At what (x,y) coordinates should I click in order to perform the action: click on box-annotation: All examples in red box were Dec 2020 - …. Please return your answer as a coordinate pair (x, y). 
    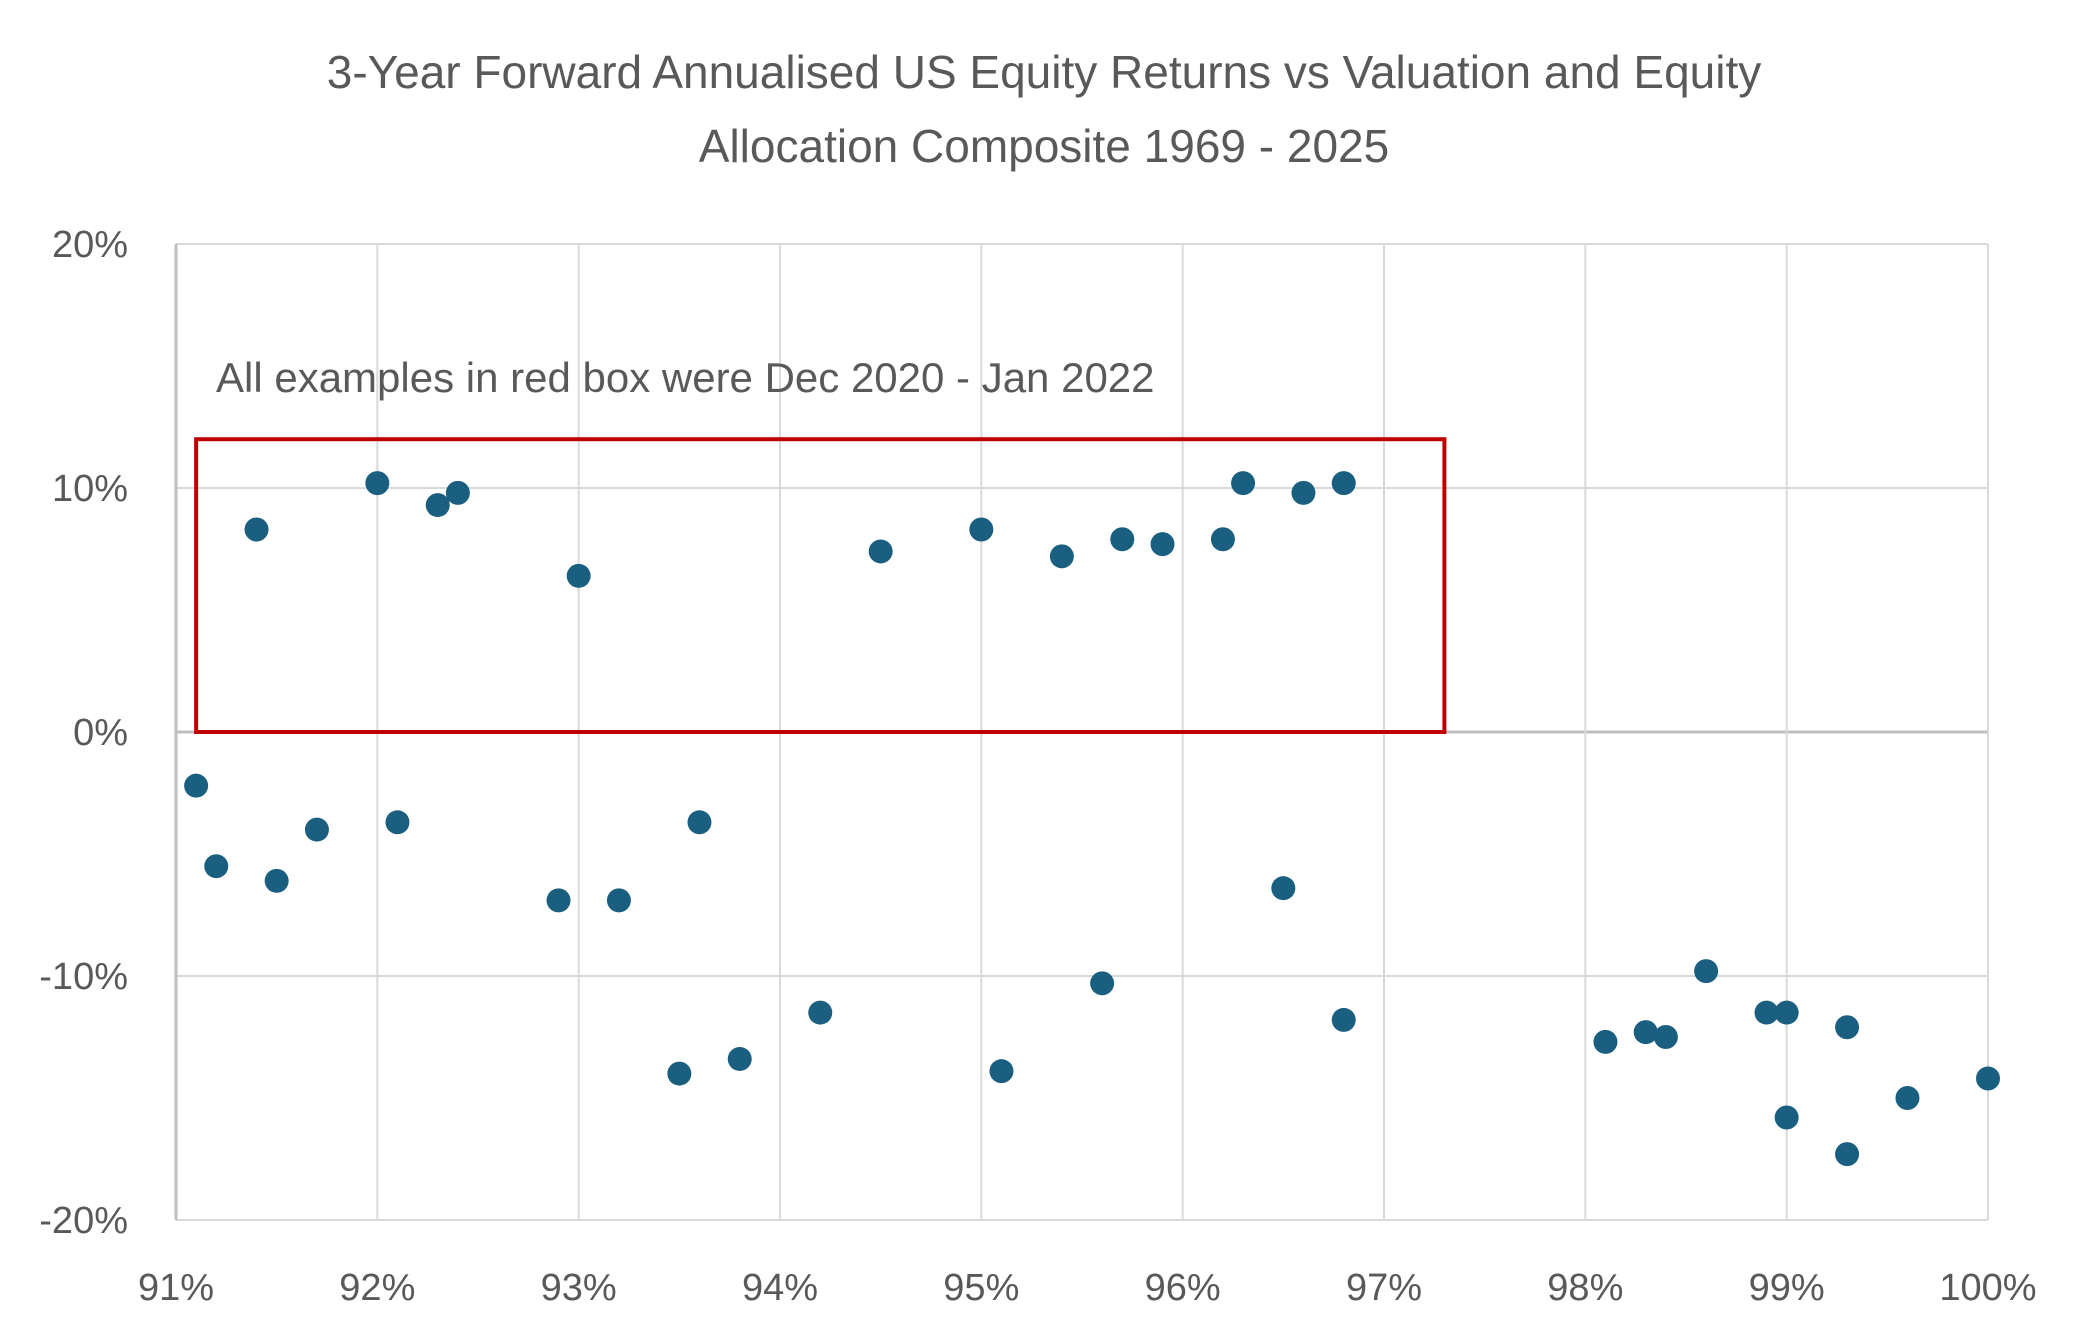
    Looking at the image, I should click on (685, 377).